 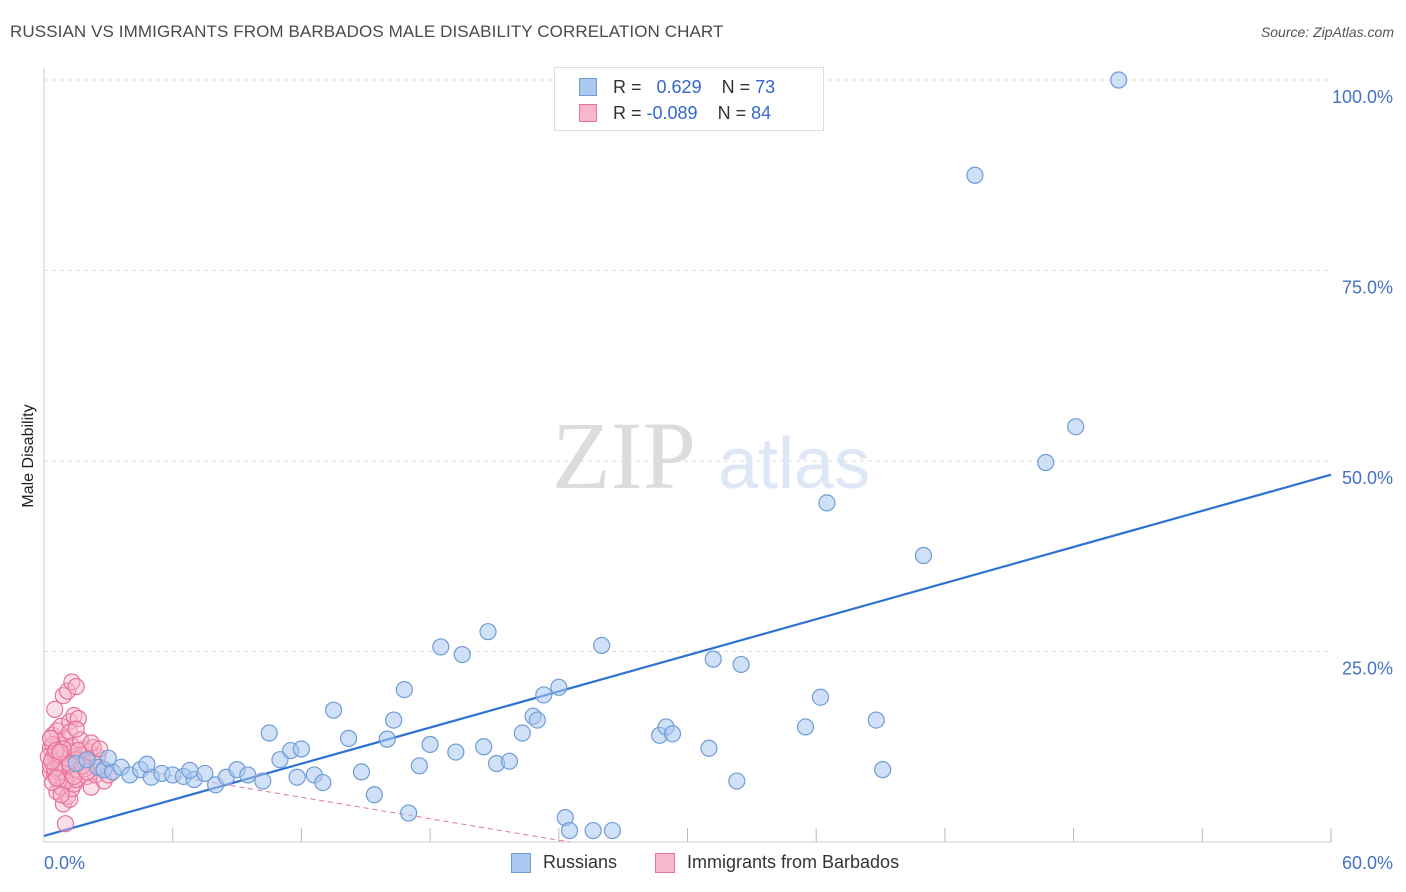 I want to click on y-tick-label-25: 25.0%, so click(x=1367, y=669).